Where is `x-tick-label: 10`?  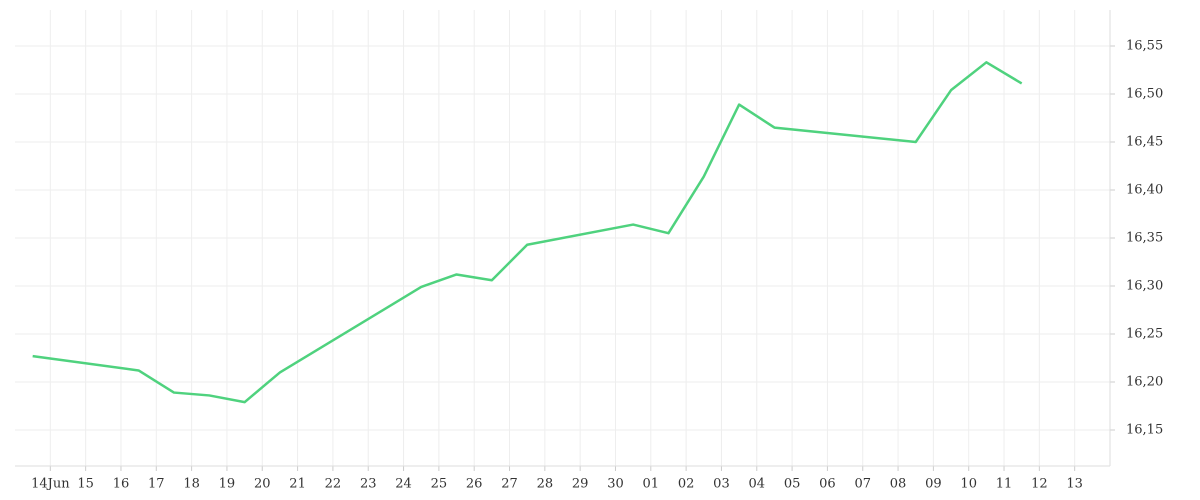 x-tick-label: 10 is located at coordinates (968, 484).